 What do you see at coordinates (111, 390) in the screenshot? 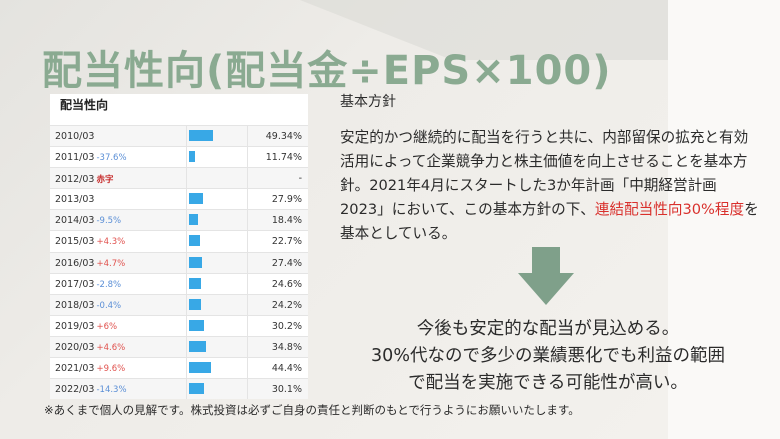
I see `row-change: -14.3%` at bounding box center [111, 390].